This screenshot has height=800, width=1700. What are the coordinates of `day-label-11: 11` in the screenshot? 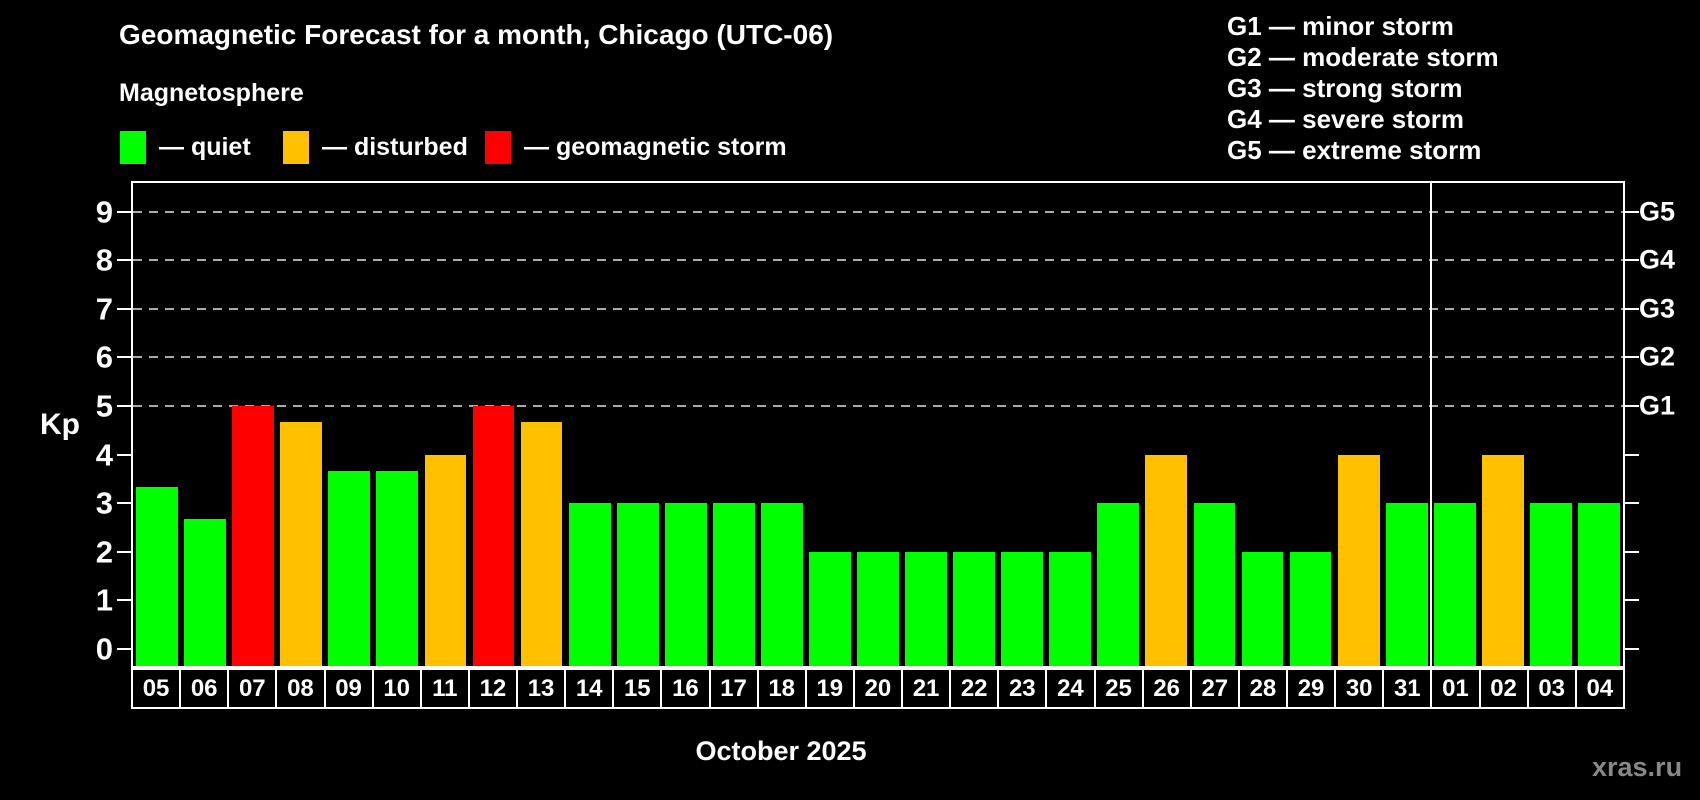 It's located at (444, 688).